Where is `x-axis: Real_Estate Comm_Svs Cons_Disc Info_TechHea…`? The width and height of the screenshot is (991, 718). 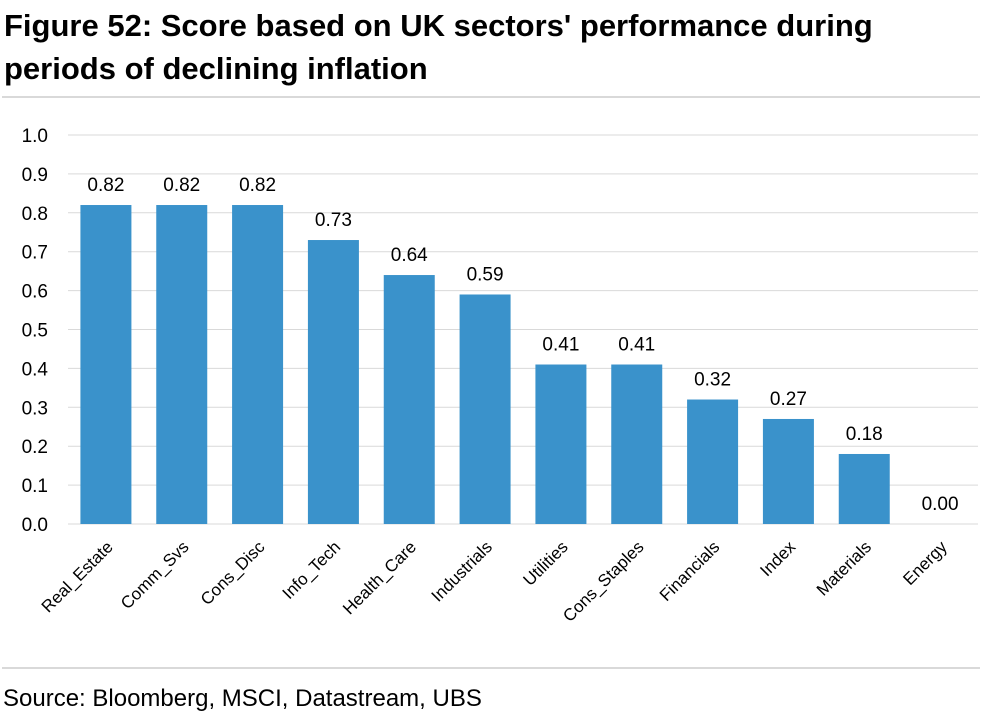
x-axis: Real_Estate Comm_Svs Cons_Disc Info_TechHea… is located at coordinates (494, 581).